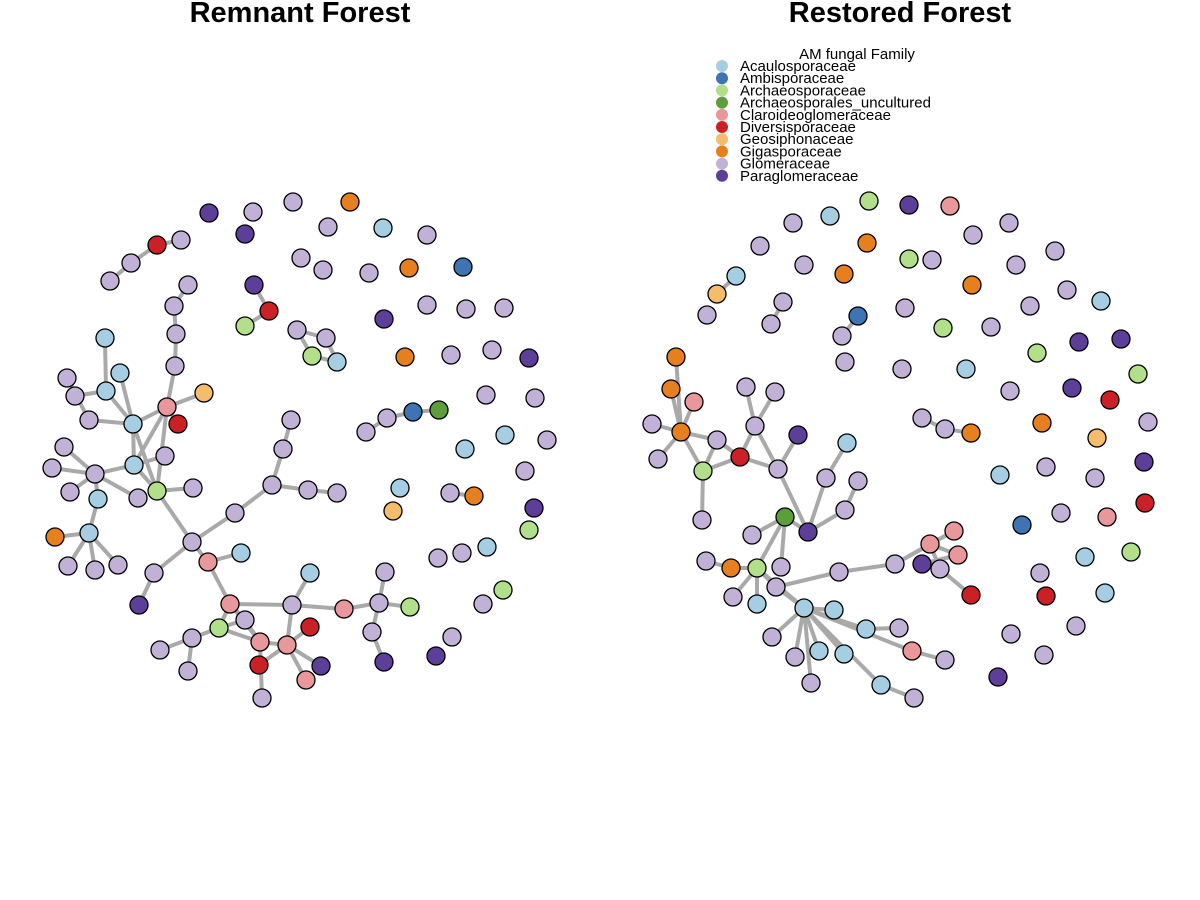  I want to click on legend-swatch-ambisporaceae, so click(722, 78).